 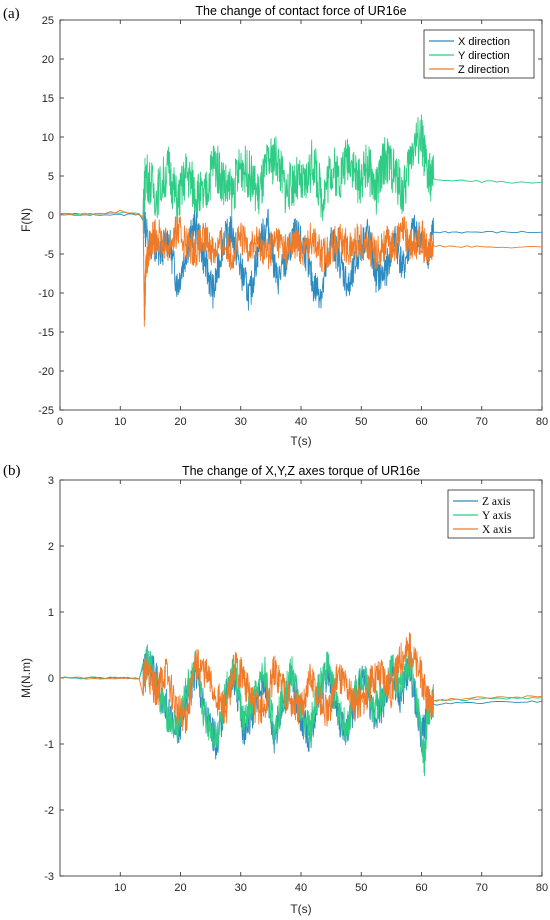 What do you see at coordinates (46, 333) in the screenshot?
I see `y-tick-label: -15` at bounding box center [46, 333].